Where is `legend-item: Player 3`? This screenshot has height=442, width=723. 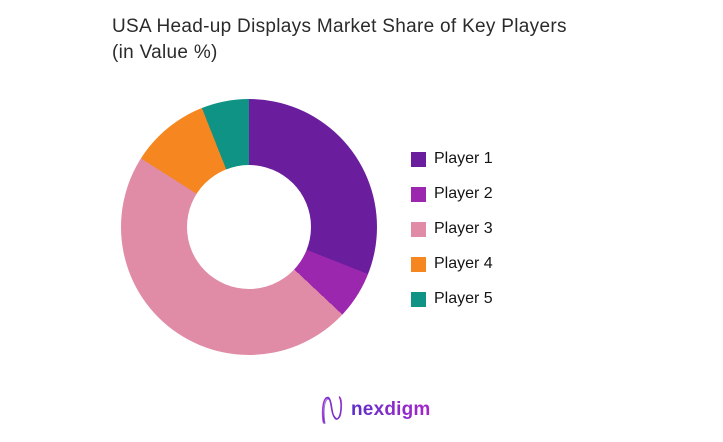
legend-item: Player 3 is located at coordinates (452, 228).